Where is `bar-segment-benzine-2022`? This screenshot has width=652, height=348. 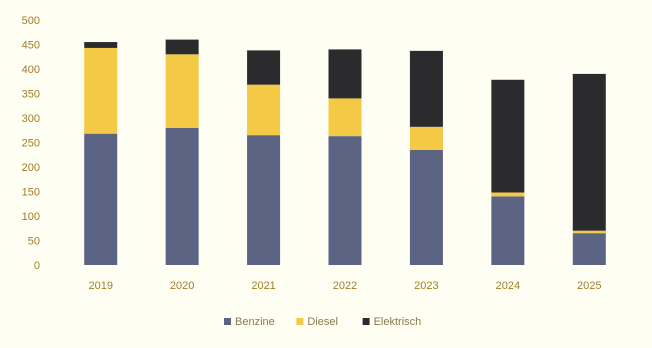
bar-segment-benzine-2022 is located at coordinates (345, 200).